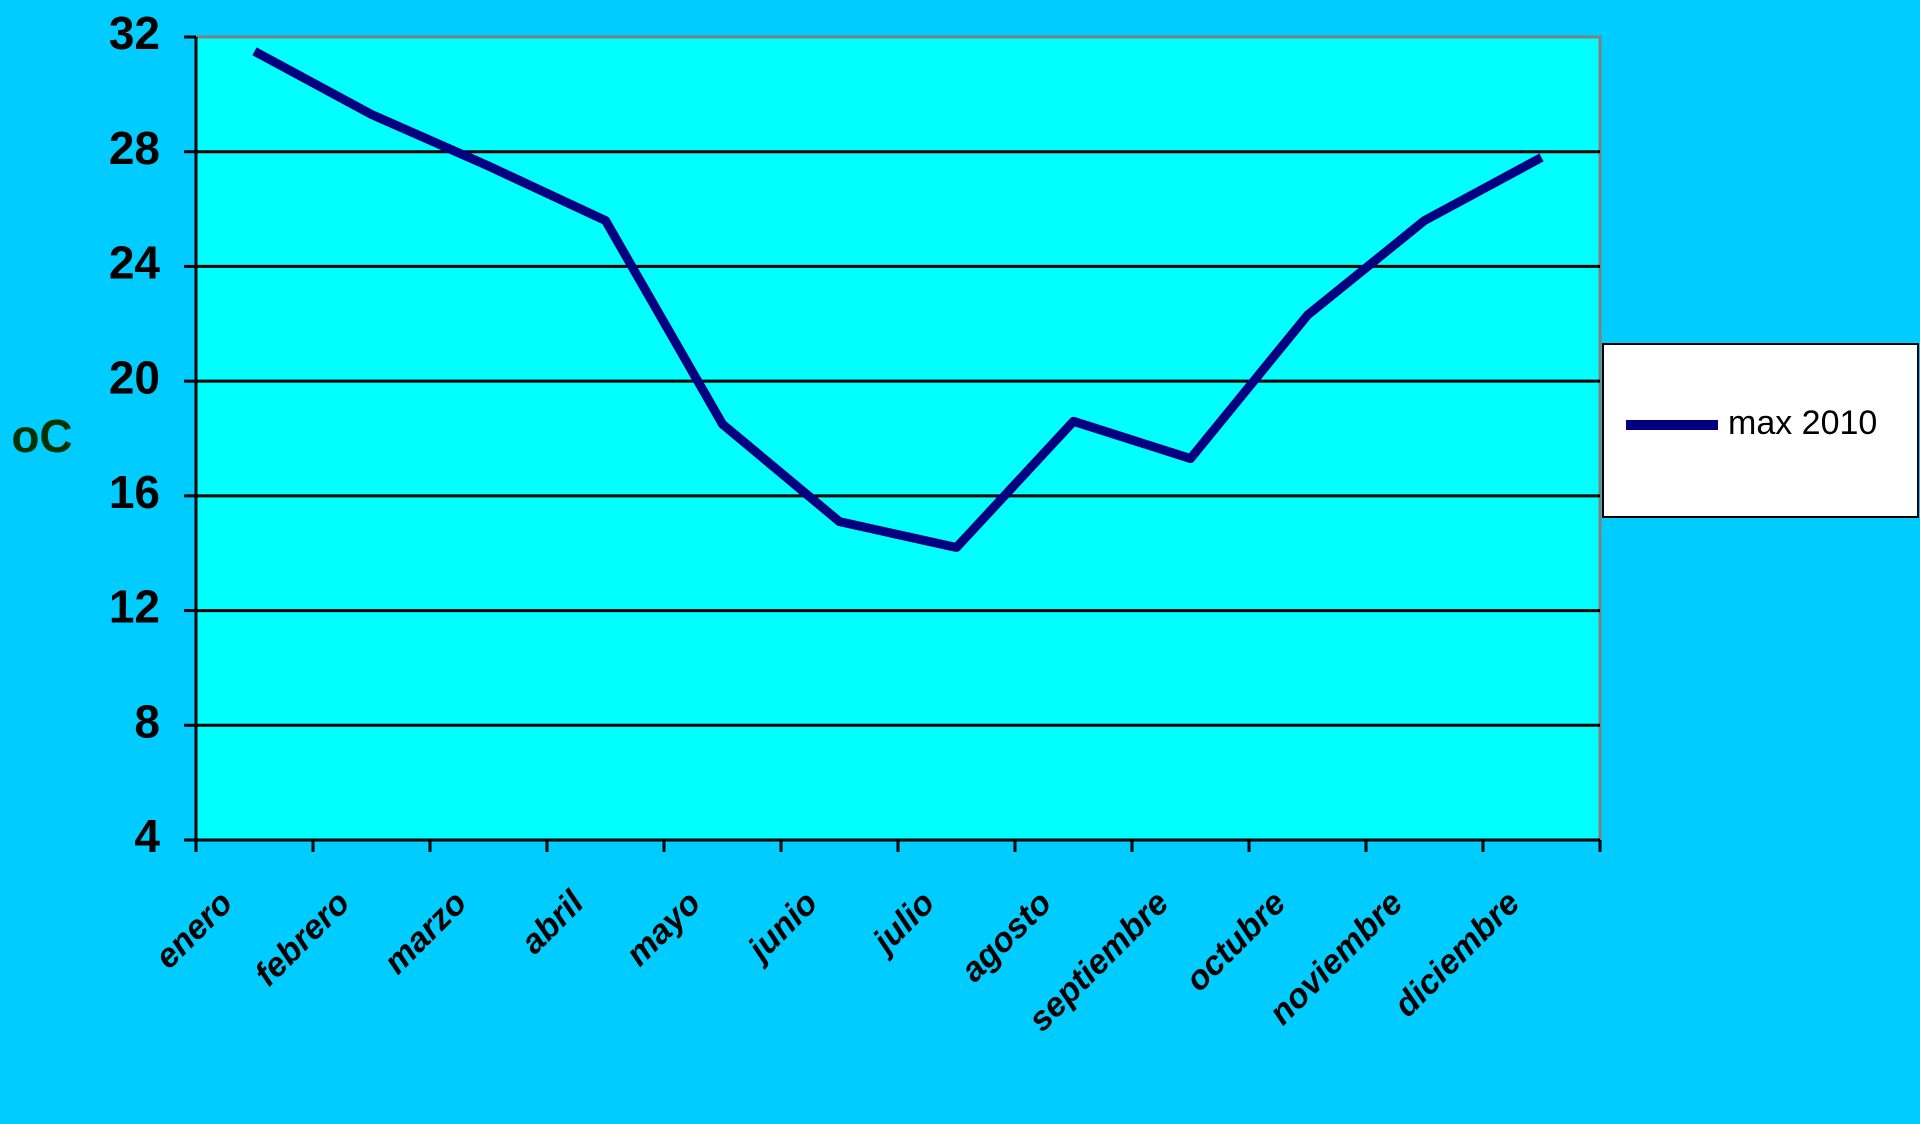 The image size is (1920, 1124). What do you see at coordinates (41, 436) in the screenshot?
I see `y-axis-title: oC` at bounding box center [41, 436].